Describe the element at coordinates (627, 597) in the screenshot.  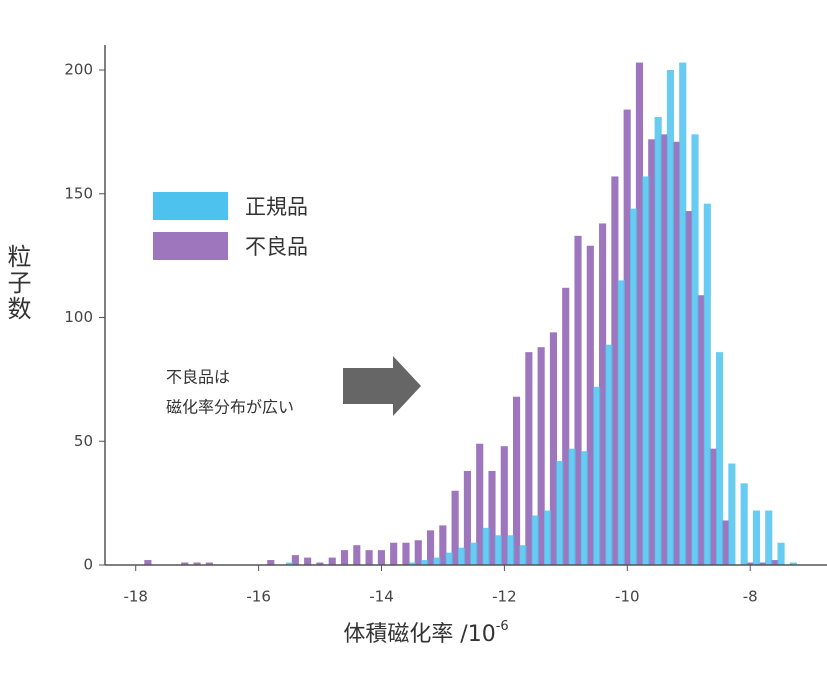
I see `x-tick-label: -10` at that location.